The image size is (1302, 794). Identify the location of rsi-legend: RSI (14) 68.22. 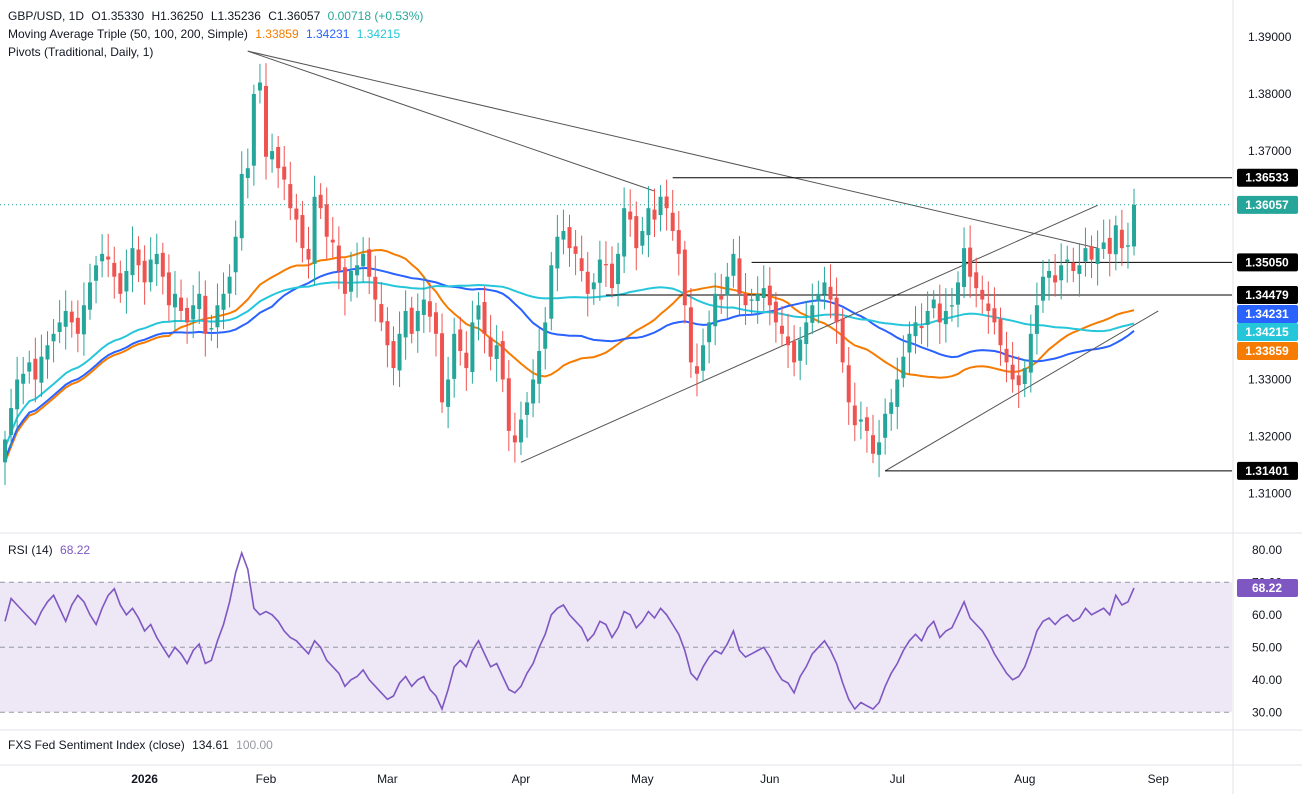
(51, 550).